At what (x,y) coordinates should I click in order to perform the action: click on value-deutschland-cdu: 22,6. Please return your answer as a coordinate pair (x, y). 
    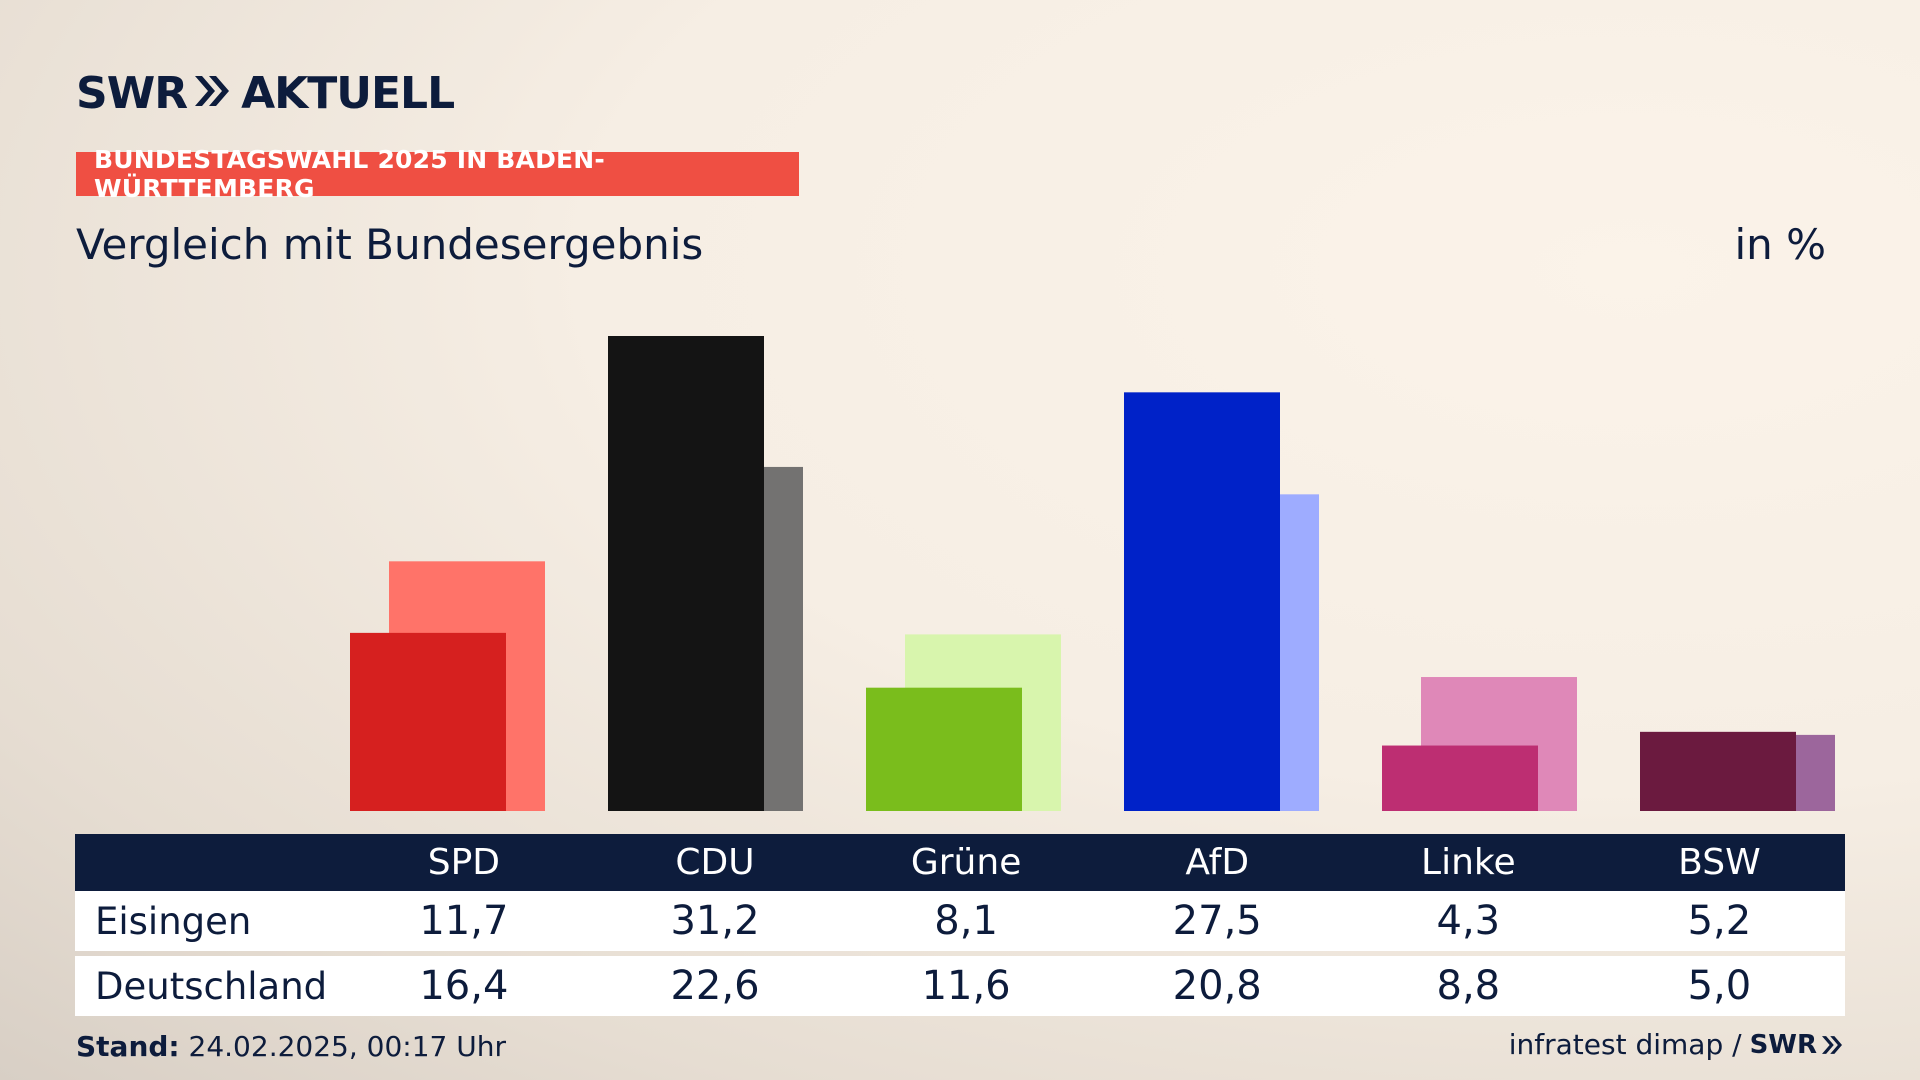
    Looking at the image, I should click on (715, 986).